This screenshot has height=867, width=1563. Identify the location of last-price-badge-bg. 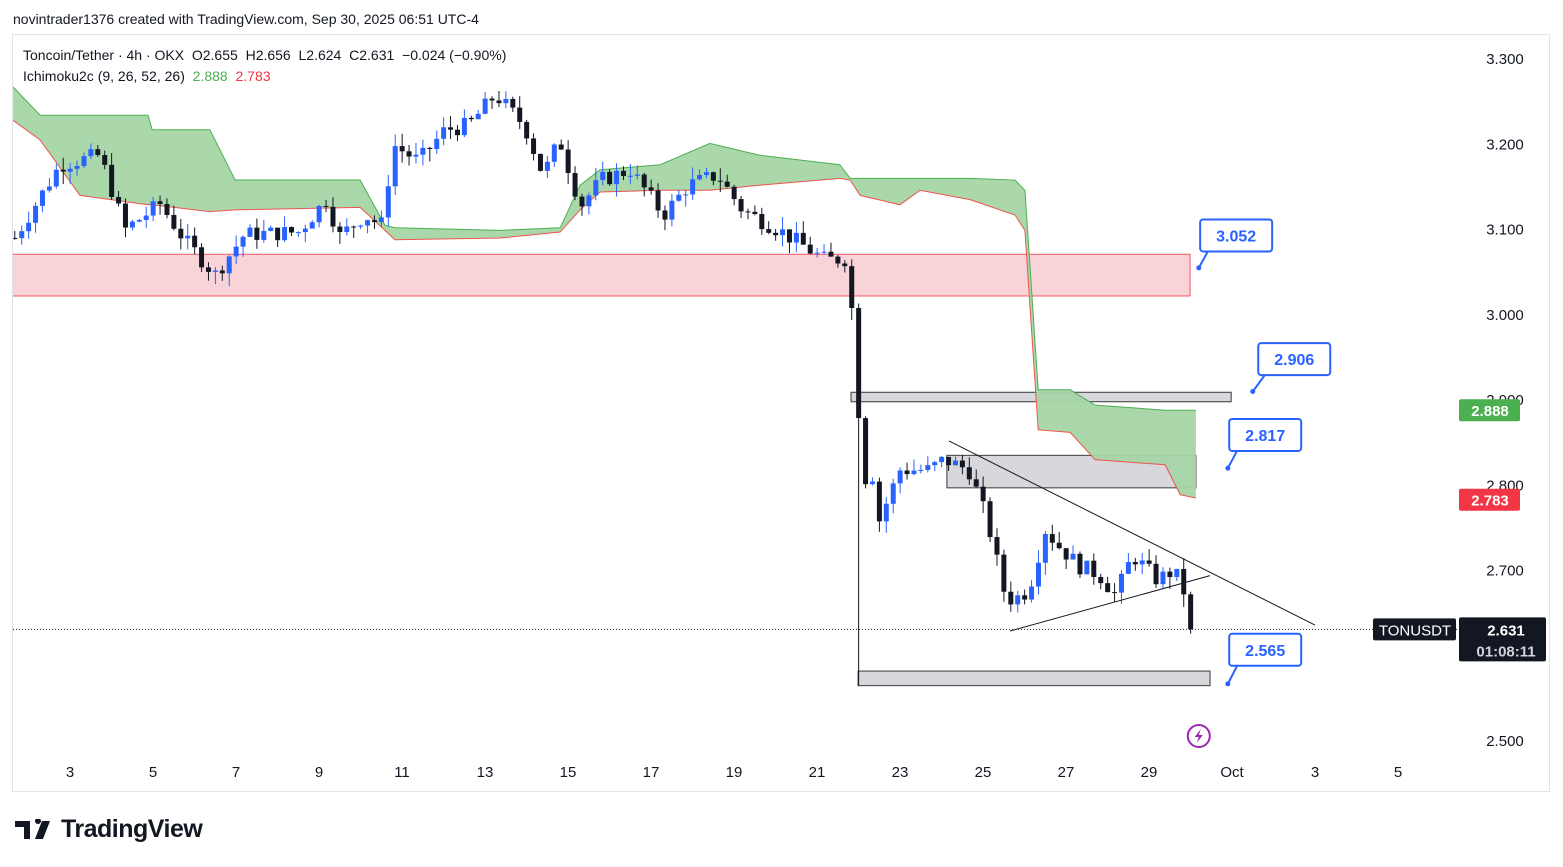
(1502, 639).